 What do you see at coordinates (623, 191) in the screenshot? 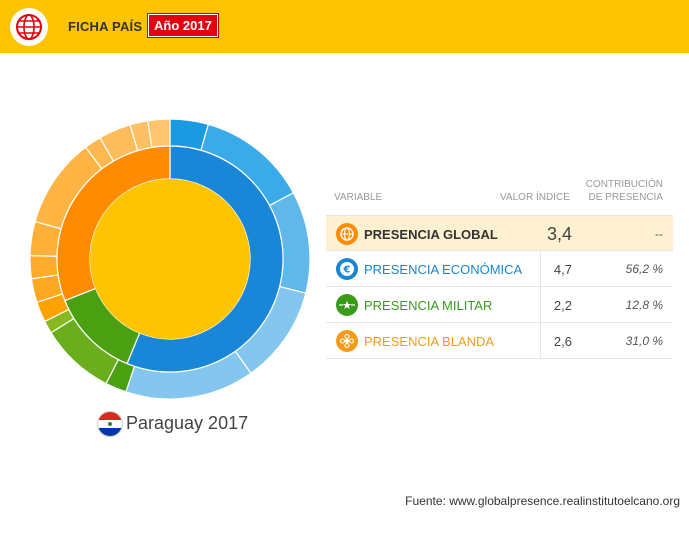
I see `header-contribution: CONTRIBUCIÓN DE PRESENCIA` at bounding box center [623, 191].